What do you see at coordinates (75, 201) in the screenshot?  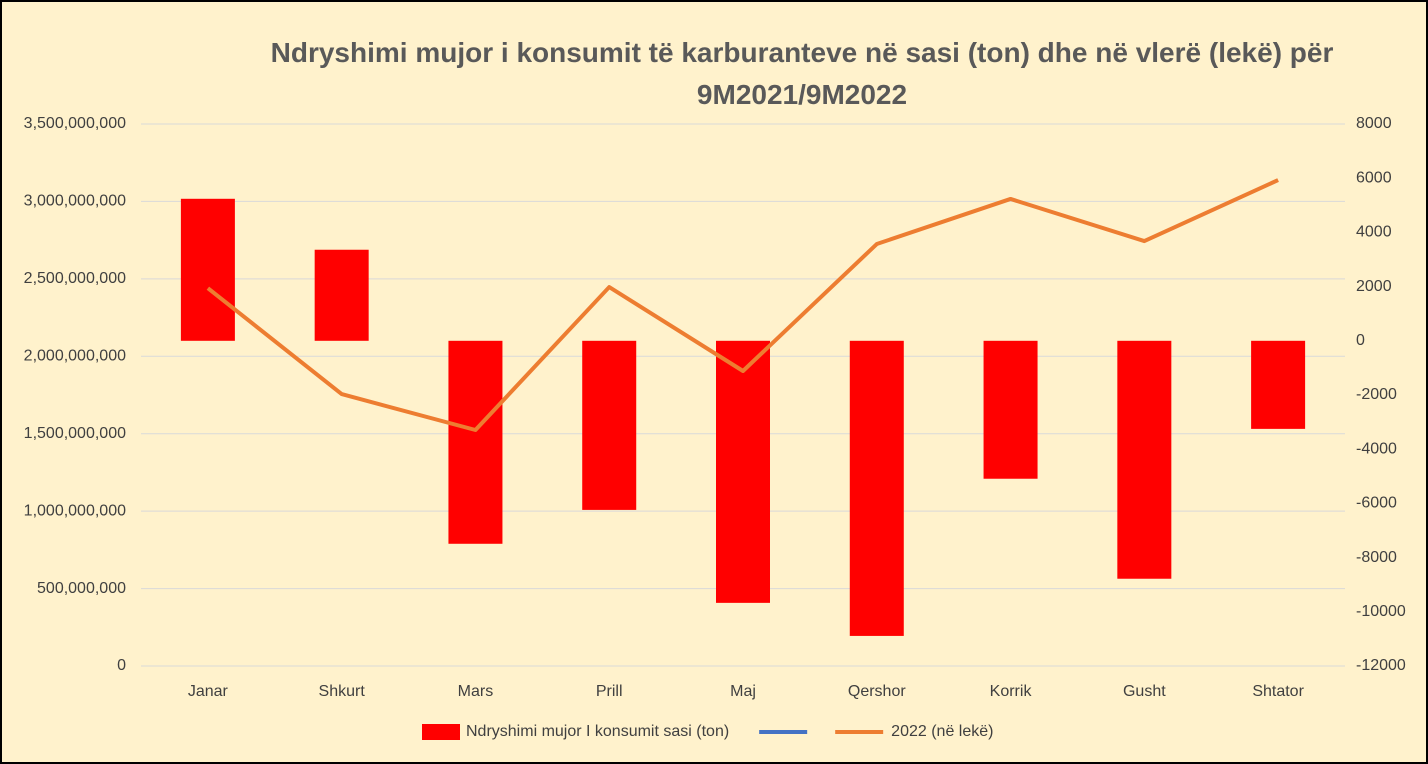 I see `y-tick-label: 3,000,000,000` at bounding box center [75, 201].